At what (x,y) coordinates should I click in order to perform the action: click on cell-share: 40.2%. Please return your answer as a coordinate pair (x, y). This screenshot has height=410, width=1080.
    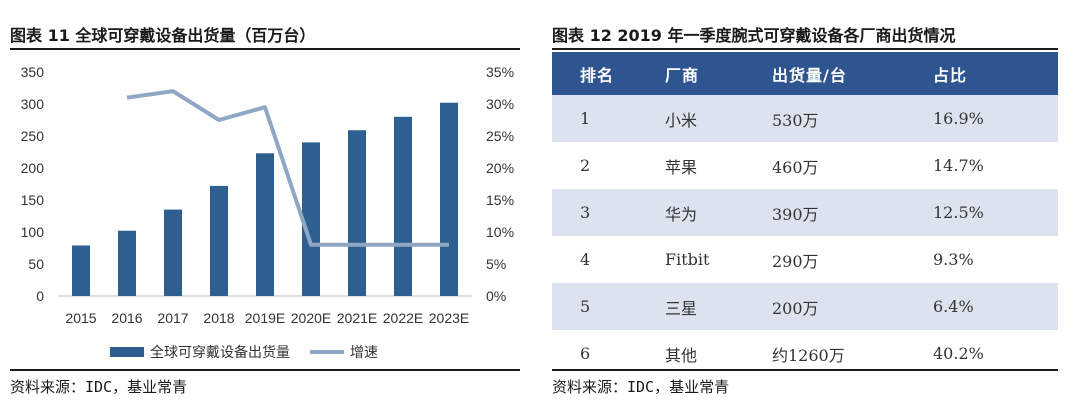
    Looking at the image, I should click on (958, 353).